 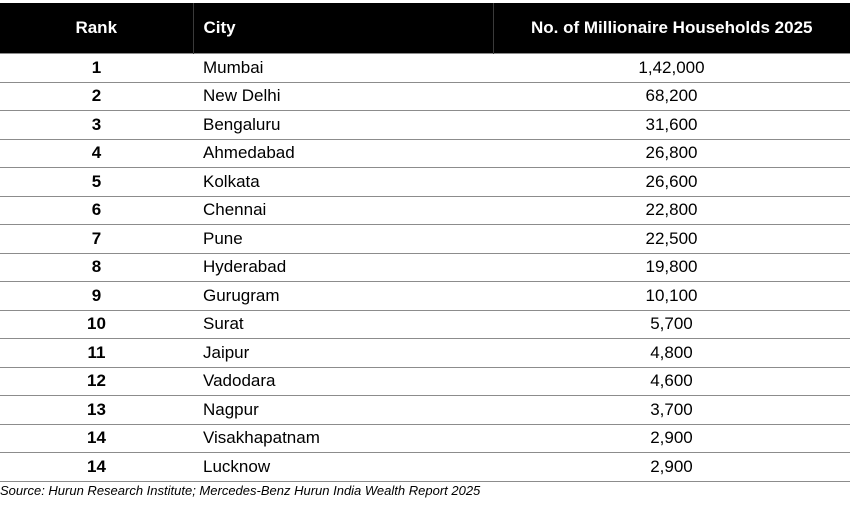 What do you see at coordinates (671, 182) in the screenshot?
I see `households-cell: 26,600` at bounding box center [671, 182].